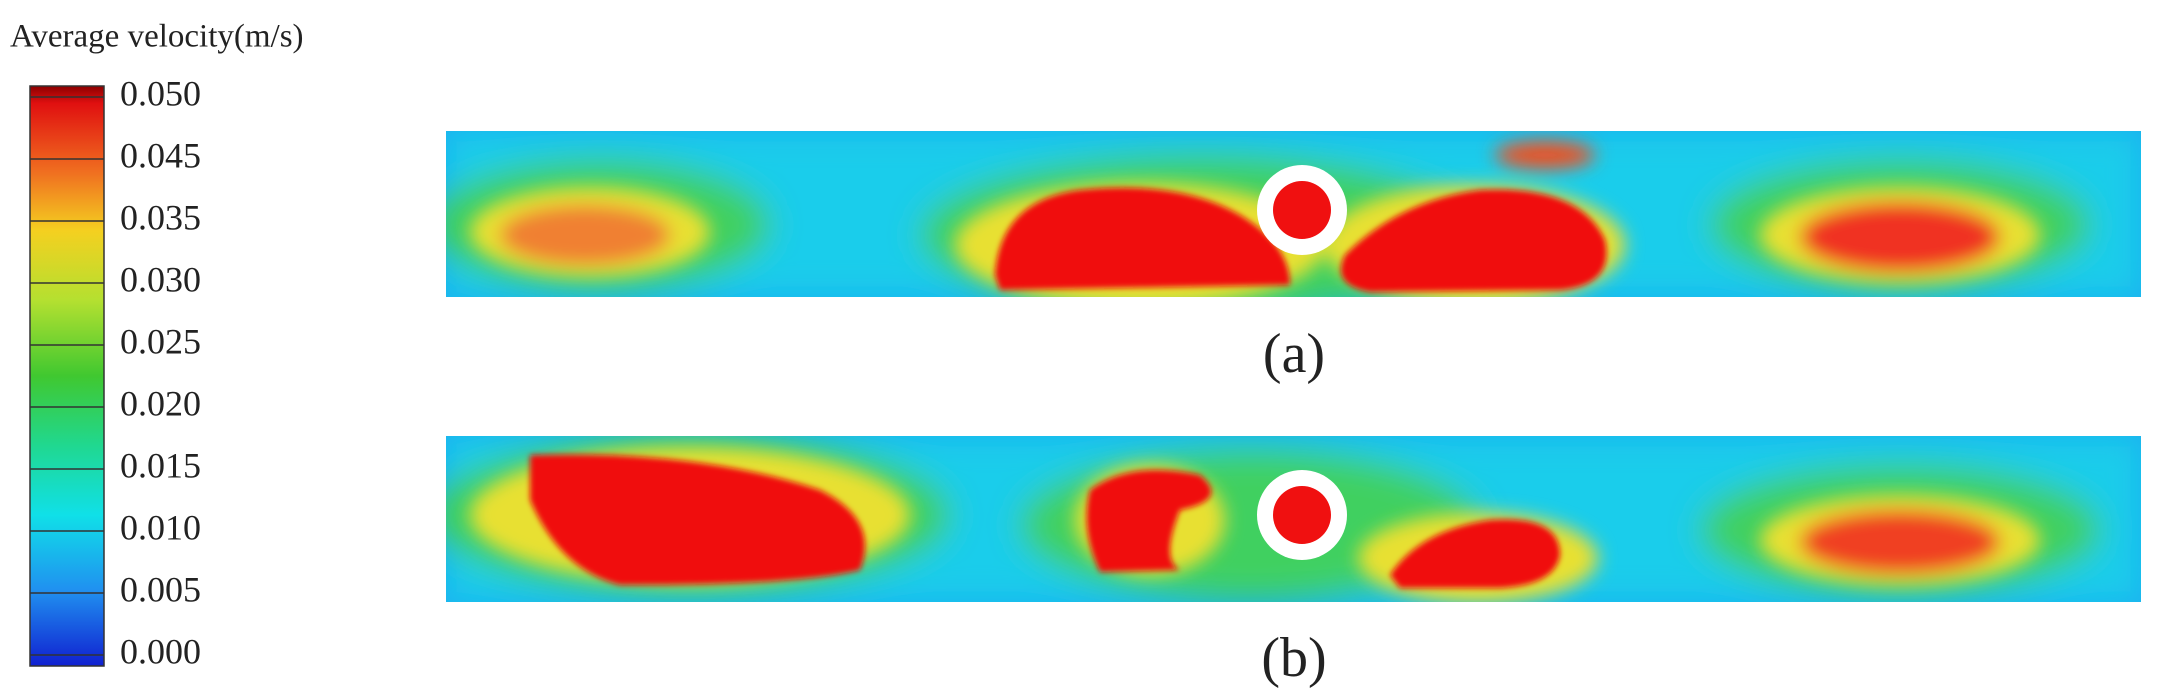 This screenshot has height=699, width=2166. Describe the element at coordinates (160, 465) in the screenshot. I see `tick-label: 0.015` at that location.